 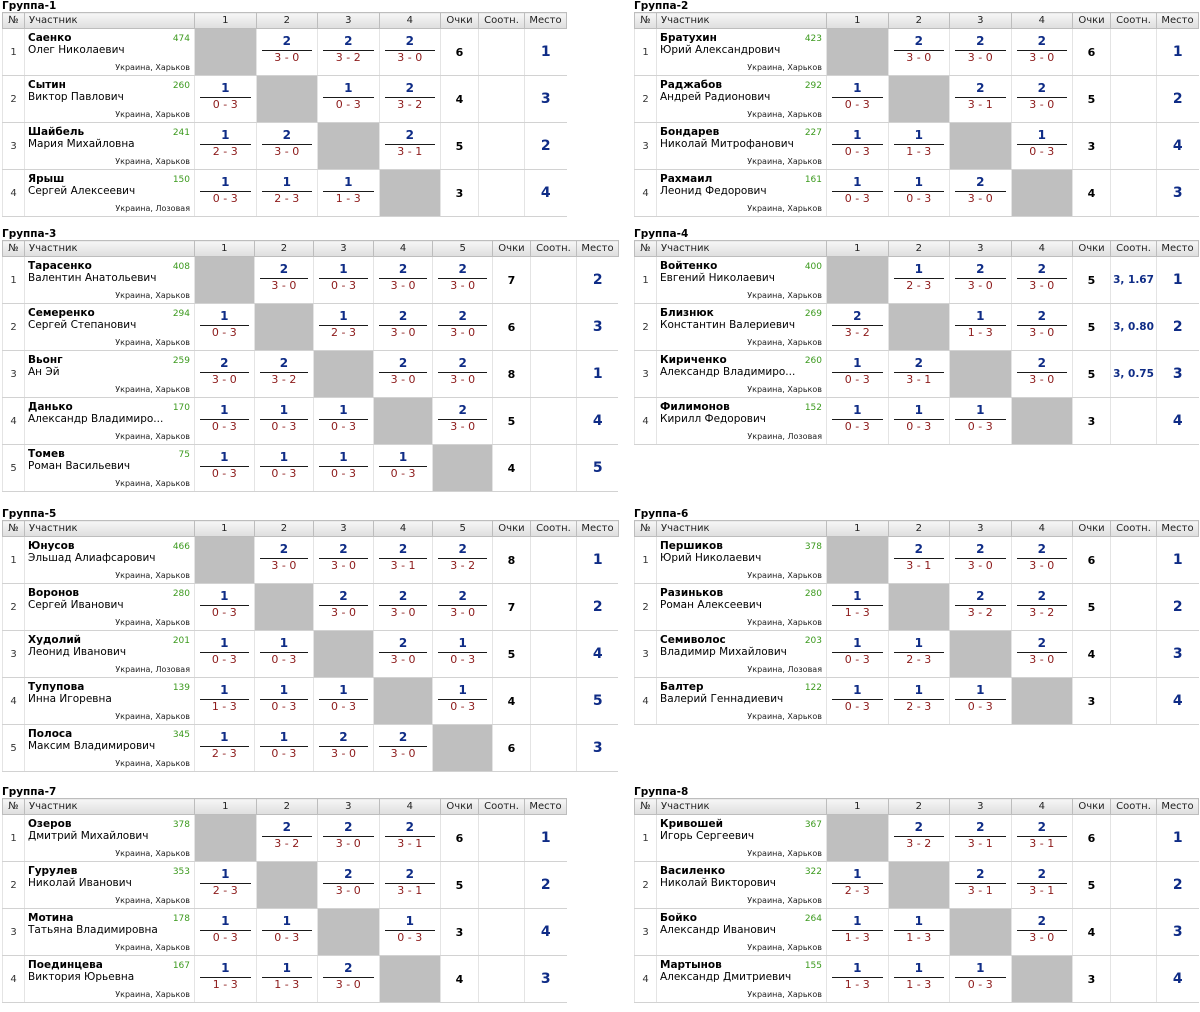 I want to click on player-surname: Мартынов, so click(x=691, y=965).